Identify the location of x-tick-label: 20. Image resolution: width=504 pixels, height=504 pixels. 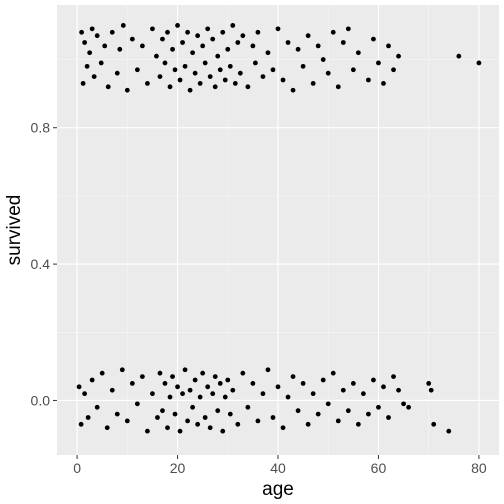
(178, 468).